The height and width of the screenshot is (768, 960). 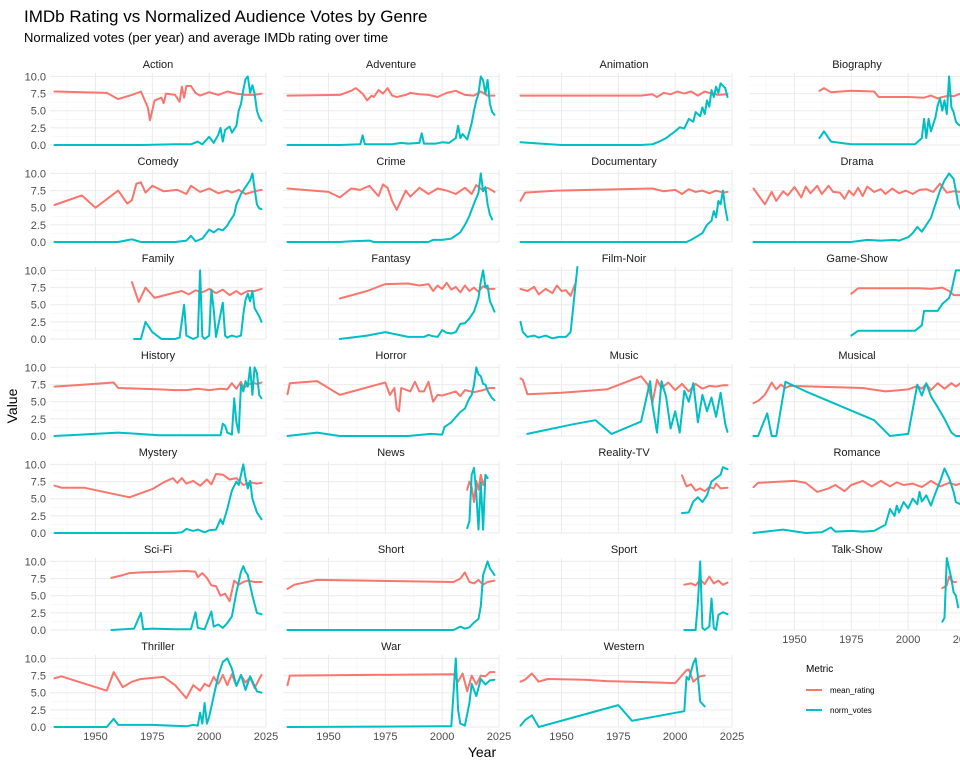 What do you see at coordinates (158, 195) in the screenshot?
I see `series-mean-rating-comedy` at bounding box center [158, 195].